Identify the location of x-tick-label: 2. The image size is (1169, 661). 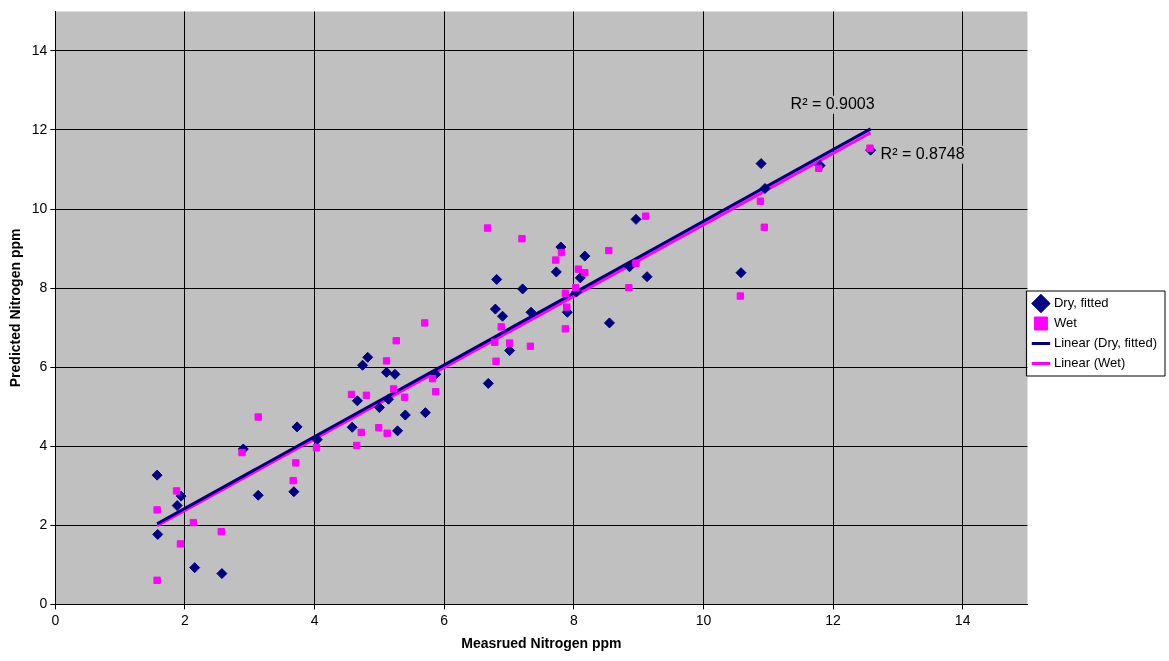
(185, 619).